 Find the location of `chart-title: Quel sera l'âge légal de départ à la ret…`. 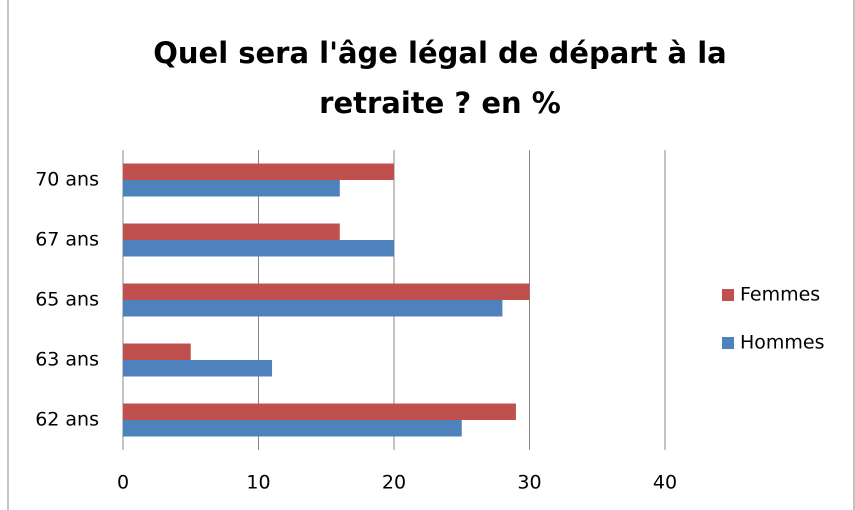

chart-title: Quel sera l'âge légal de départ à la ret… is located at coordinates (440, 78).